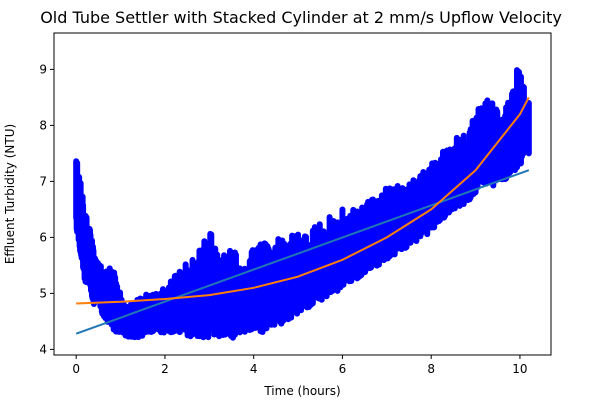 This screenshot has height=410, width=603. I want to click on x-tick-label: 8, so click(431, 369).